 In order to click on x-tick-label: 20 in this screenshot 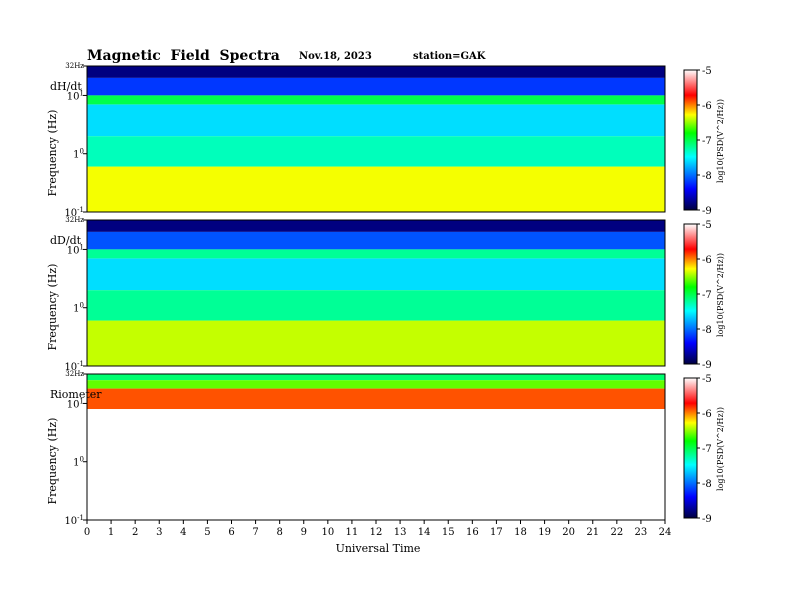, I will do `click(568, 532)`.